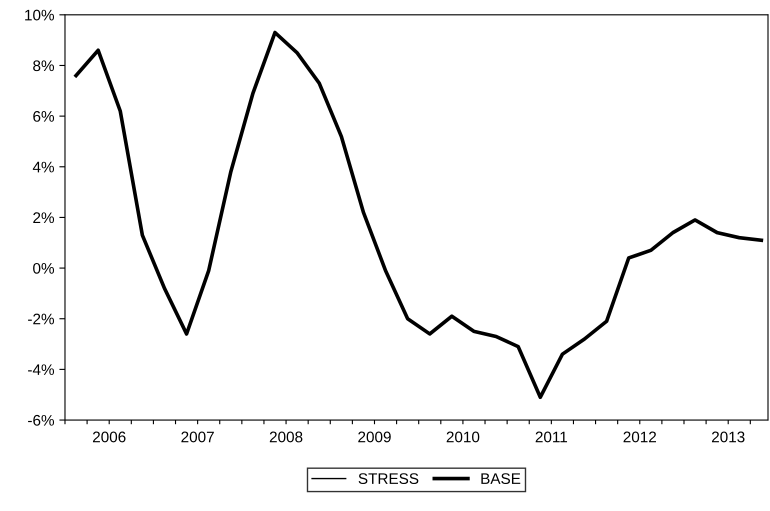  What do you see at coordinates (374, 437) in the screenshot?
I see `x-tick-label: 2009` at bounding box center [374, 437].